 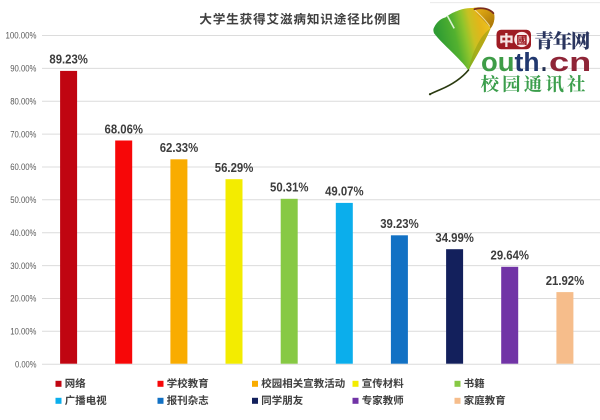 I want to click on svg-text: th, so click(x=527, y=63).